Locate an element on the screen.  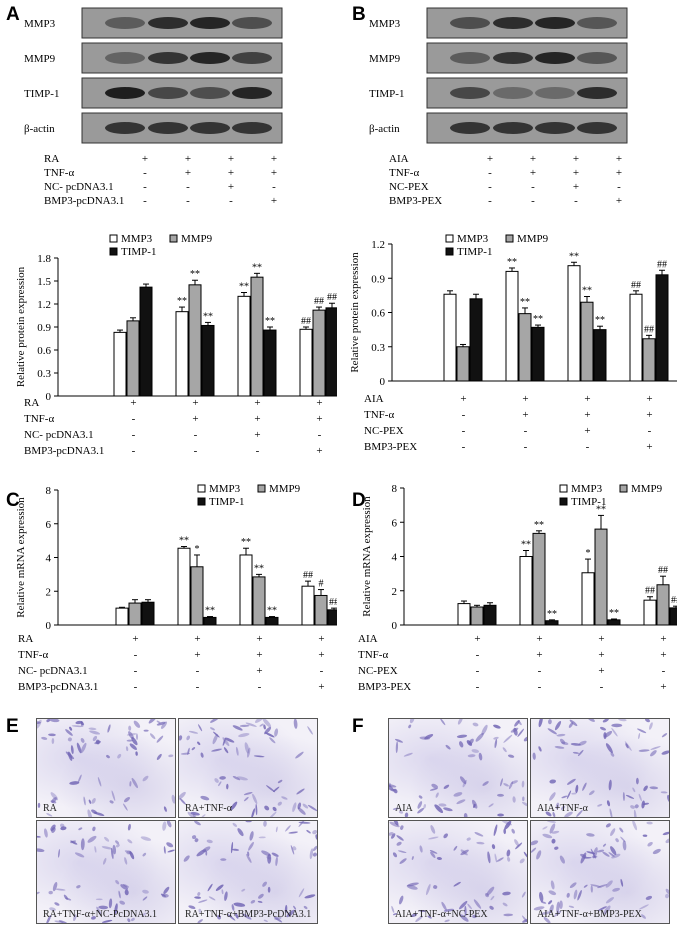
legend-label: MMP3 is located at coordinates (473, 239).